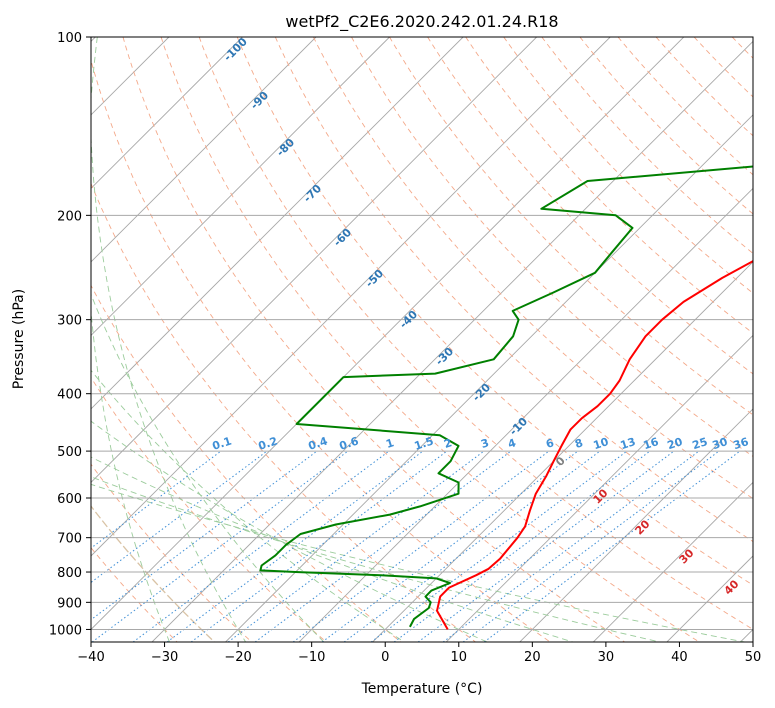  What do you see at coordinates (311, 657) in the screenshot?
I see `x-tick-label: −10` at bounding box center [311, 657].